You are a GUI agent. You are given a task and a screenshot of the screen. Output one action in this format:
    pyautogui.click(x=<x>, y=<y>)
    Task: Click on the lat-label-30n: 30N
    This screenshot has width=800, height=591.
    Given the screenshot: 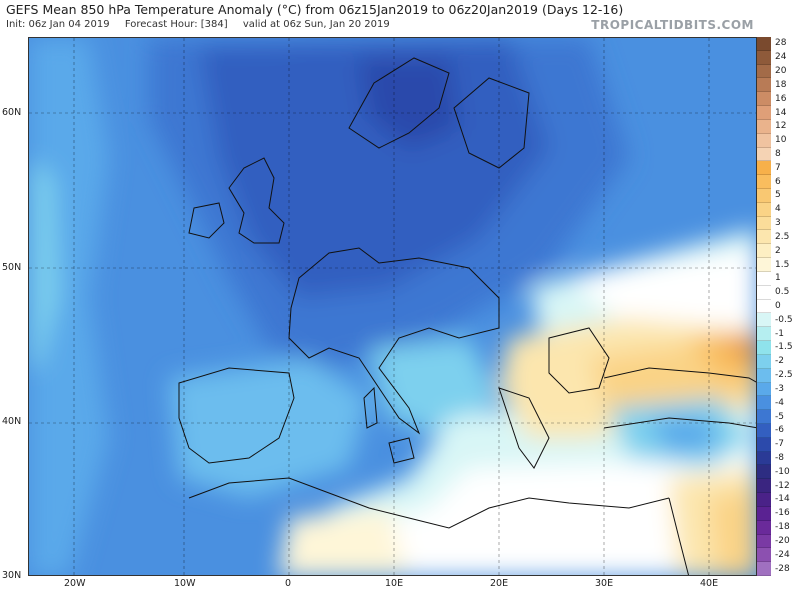 What is the action you would take?
    pyautogui.click(x=12, y=575)
    